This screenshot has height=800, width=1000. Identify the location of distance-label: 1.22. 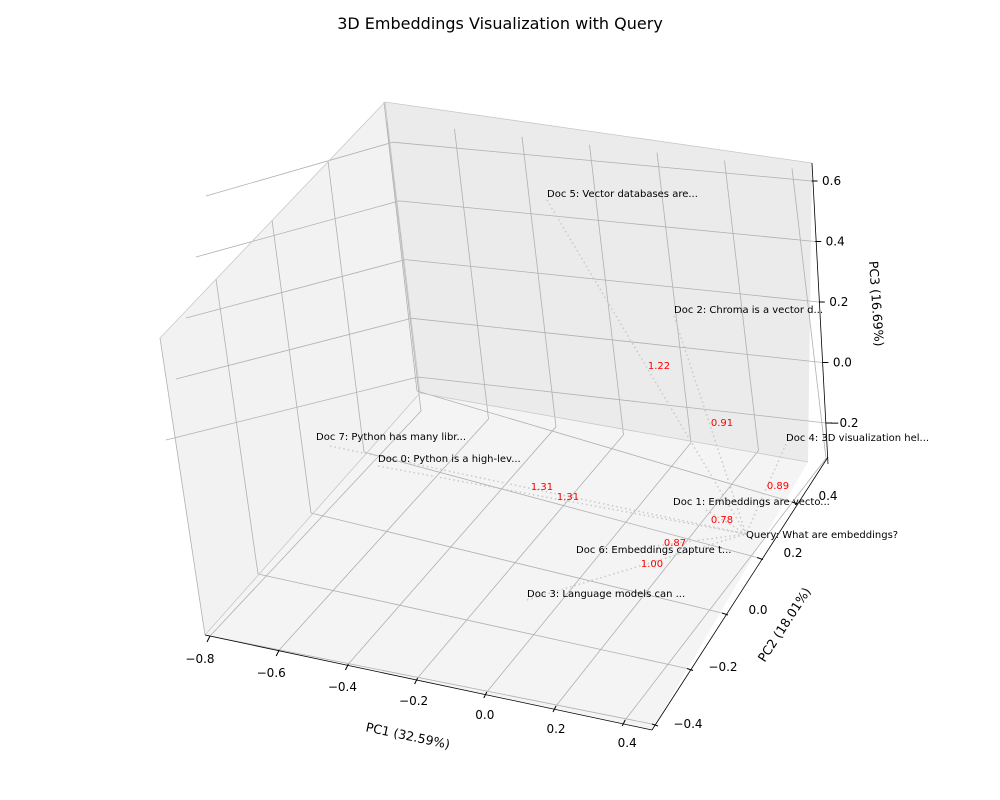
(659, 366).